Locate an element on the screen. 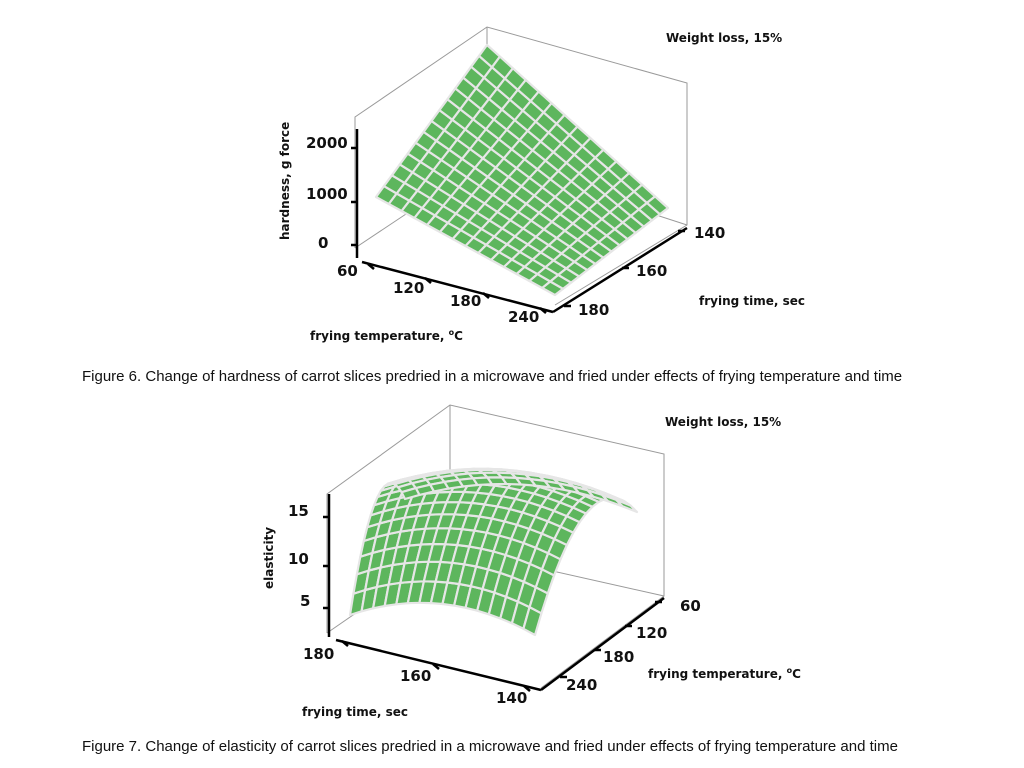 This screenshot has height=768, width=1024. elasticity-surface is located at coordinates (493, 552).